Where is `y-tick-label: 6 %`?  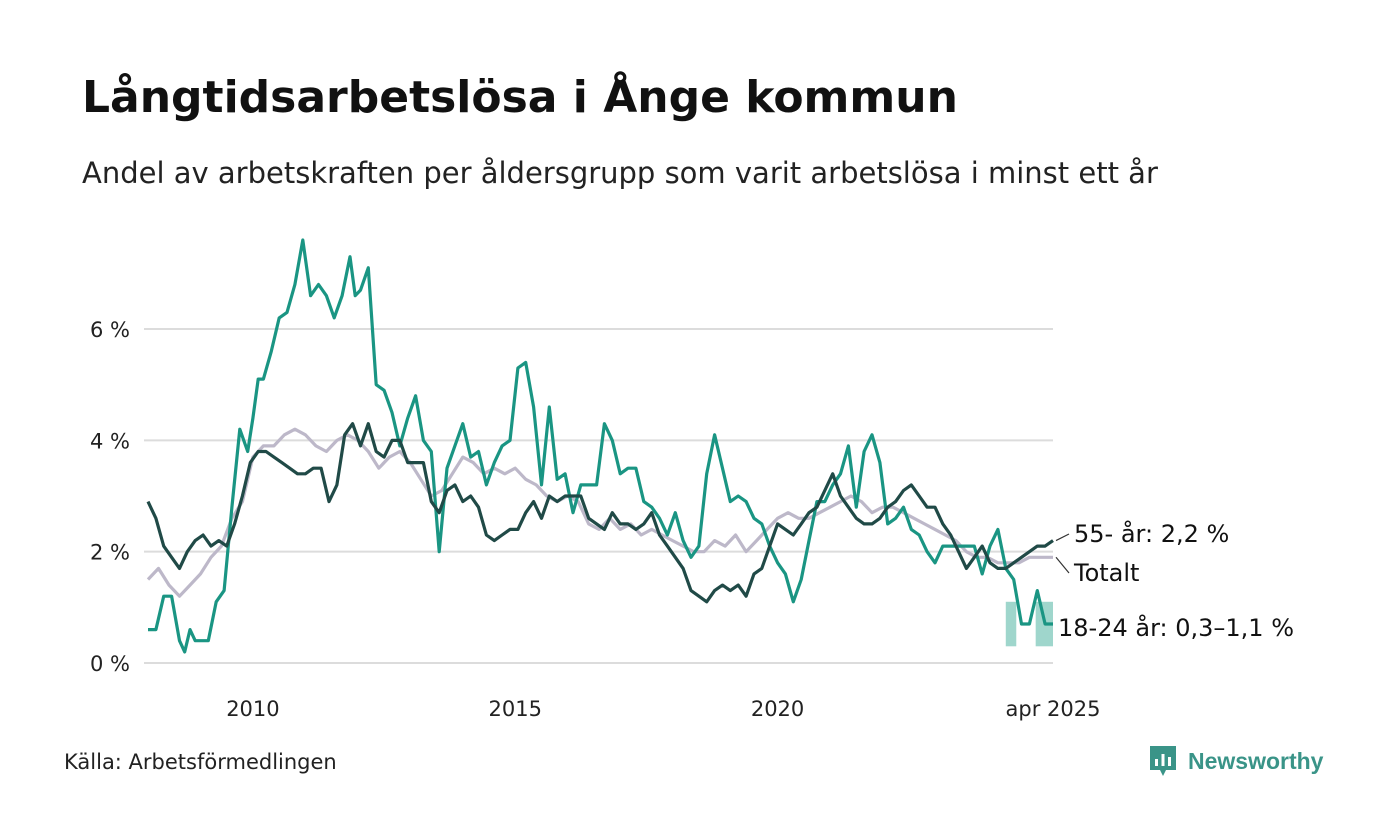 y-tick-label: 6 % is located at coordinates (110, 330).